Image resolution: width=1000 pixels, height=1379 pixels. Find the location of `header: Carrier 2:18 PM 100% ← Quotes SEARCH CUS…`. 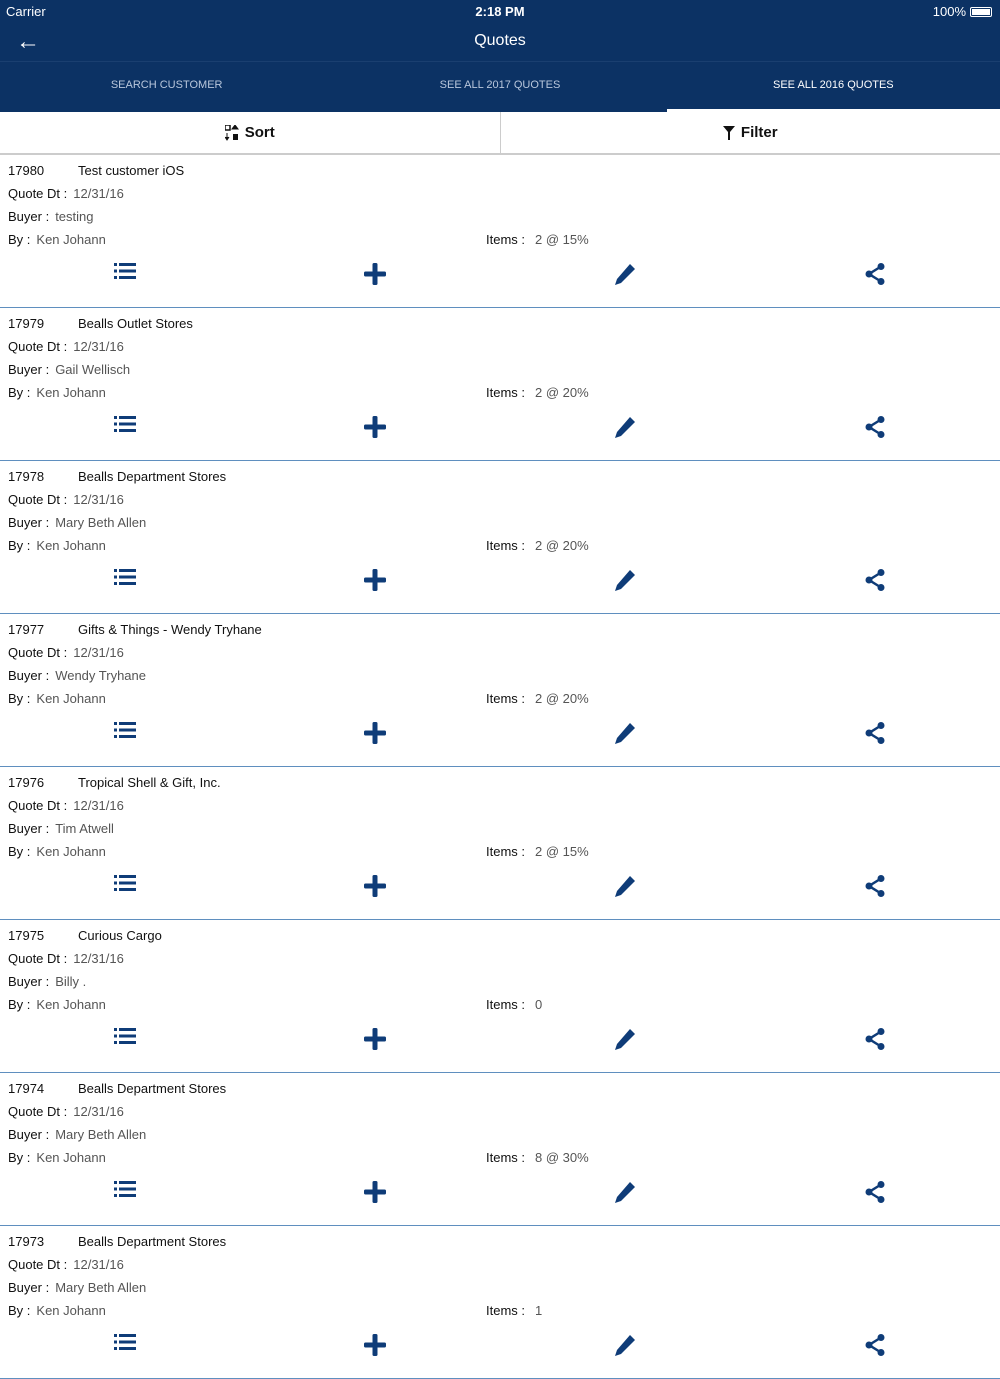

header: Carrier 2:18 PM 100% ← Quotes SEARCH CUS… is located at coordinates (500, 56).